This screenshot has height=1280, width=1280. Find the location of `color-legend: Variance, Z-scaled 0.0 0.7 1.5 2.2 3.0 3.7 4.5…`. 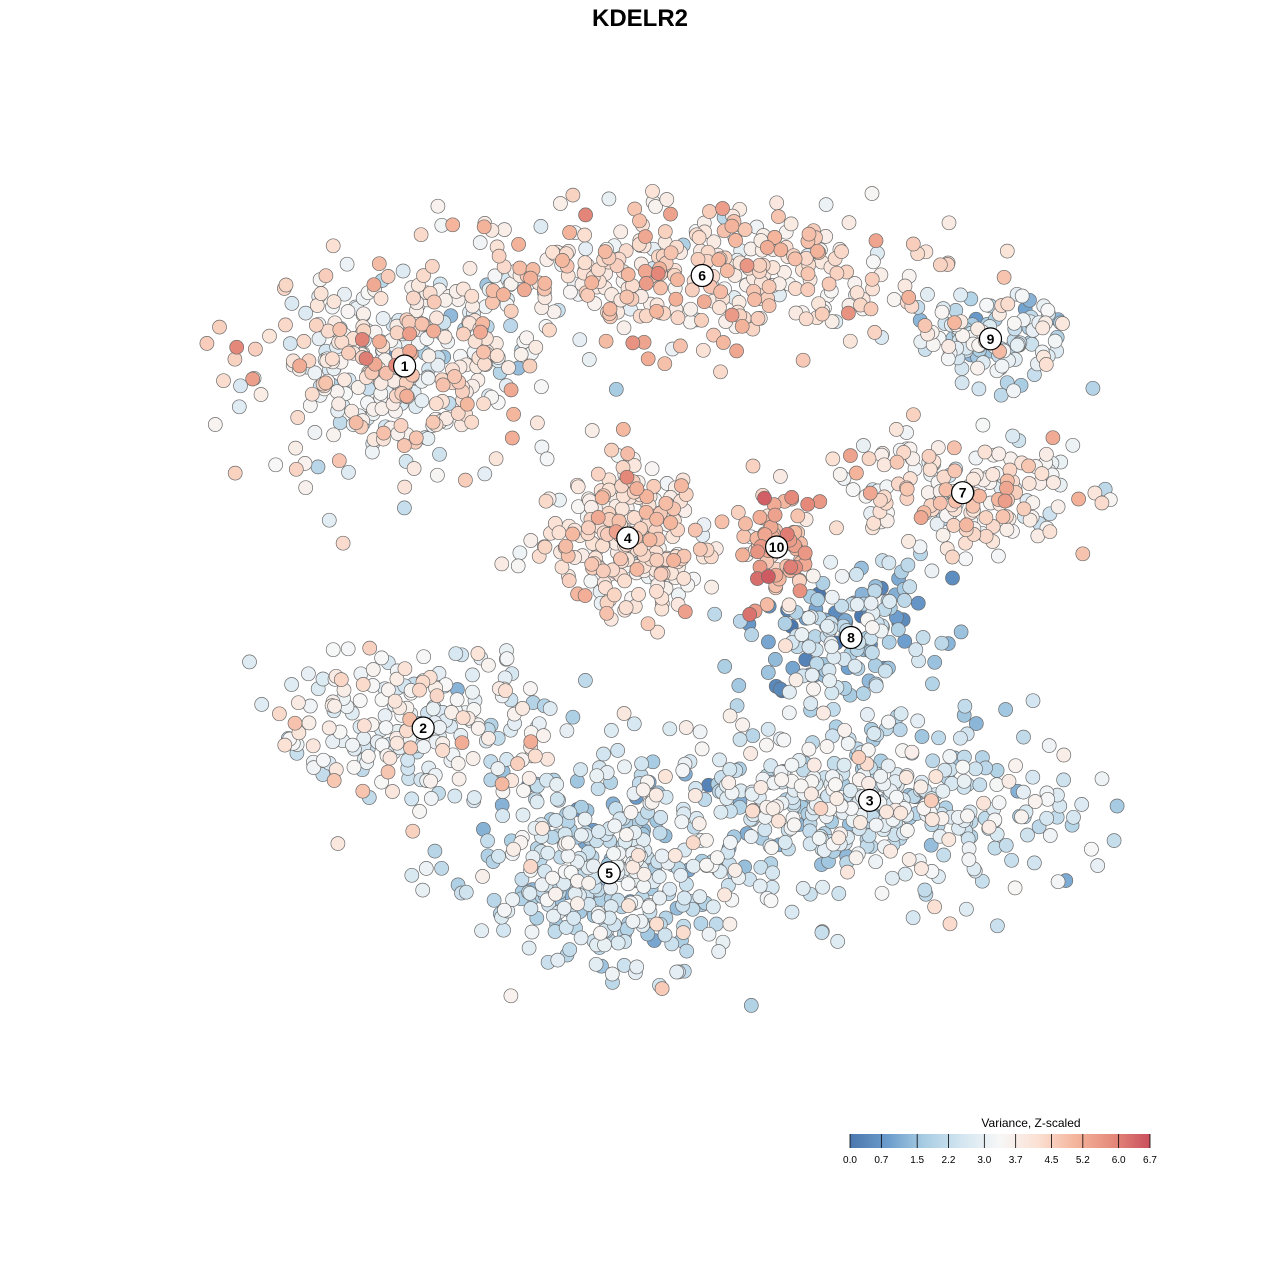

color-legend: Variance, Z-scaled 0.0 0.7 1.5 2.2 3.0 3.7 4.5… is located at coordinates (1000, 1141).